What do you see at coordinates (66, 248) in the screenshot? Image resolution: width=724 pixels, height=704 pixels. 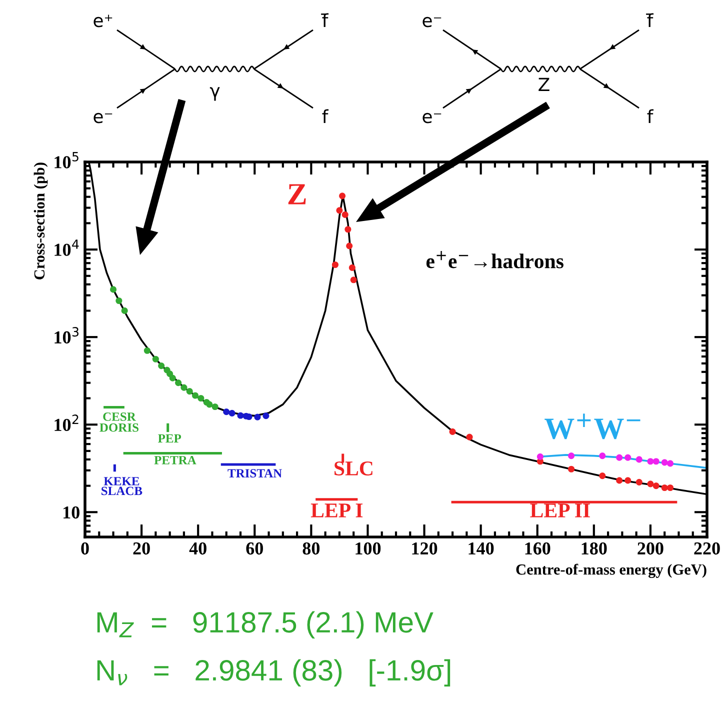 I see `y-tick-label: 10$^{4}$` at bounding box center [66, 248].